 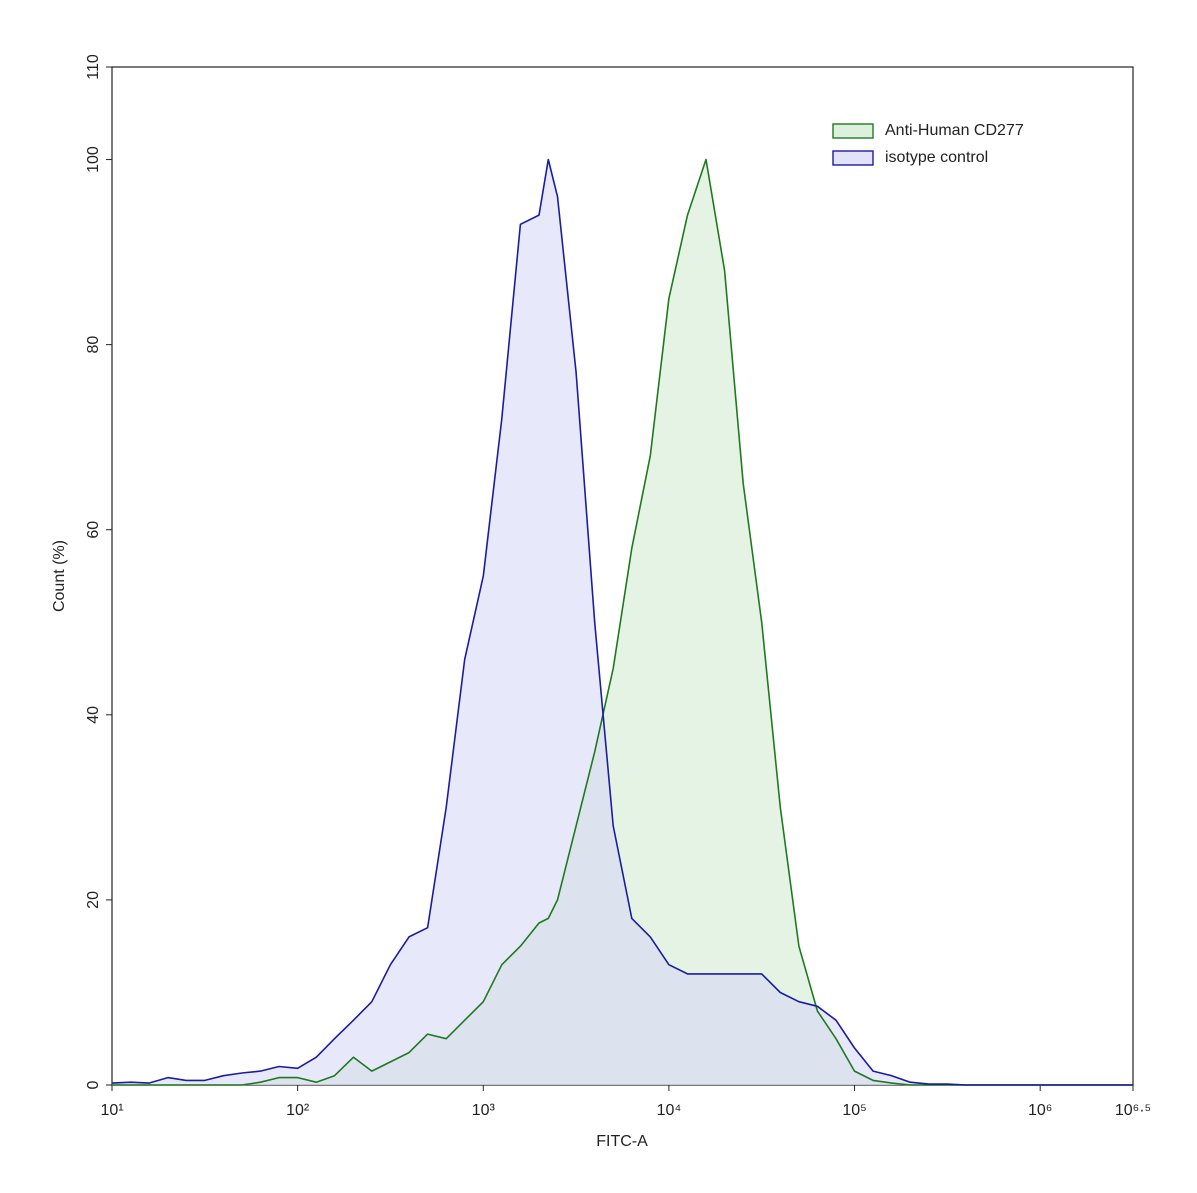 I want to click on y-axis-label: Count (%), so click(x=59, y=576).